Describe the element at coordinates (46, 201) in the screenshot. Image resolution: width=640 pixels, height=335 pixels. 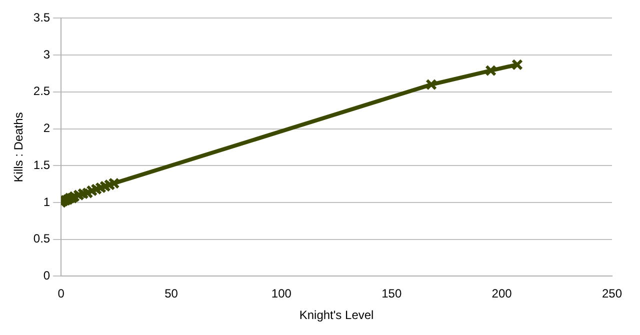
I see `y-tick-label: 1` at that location.